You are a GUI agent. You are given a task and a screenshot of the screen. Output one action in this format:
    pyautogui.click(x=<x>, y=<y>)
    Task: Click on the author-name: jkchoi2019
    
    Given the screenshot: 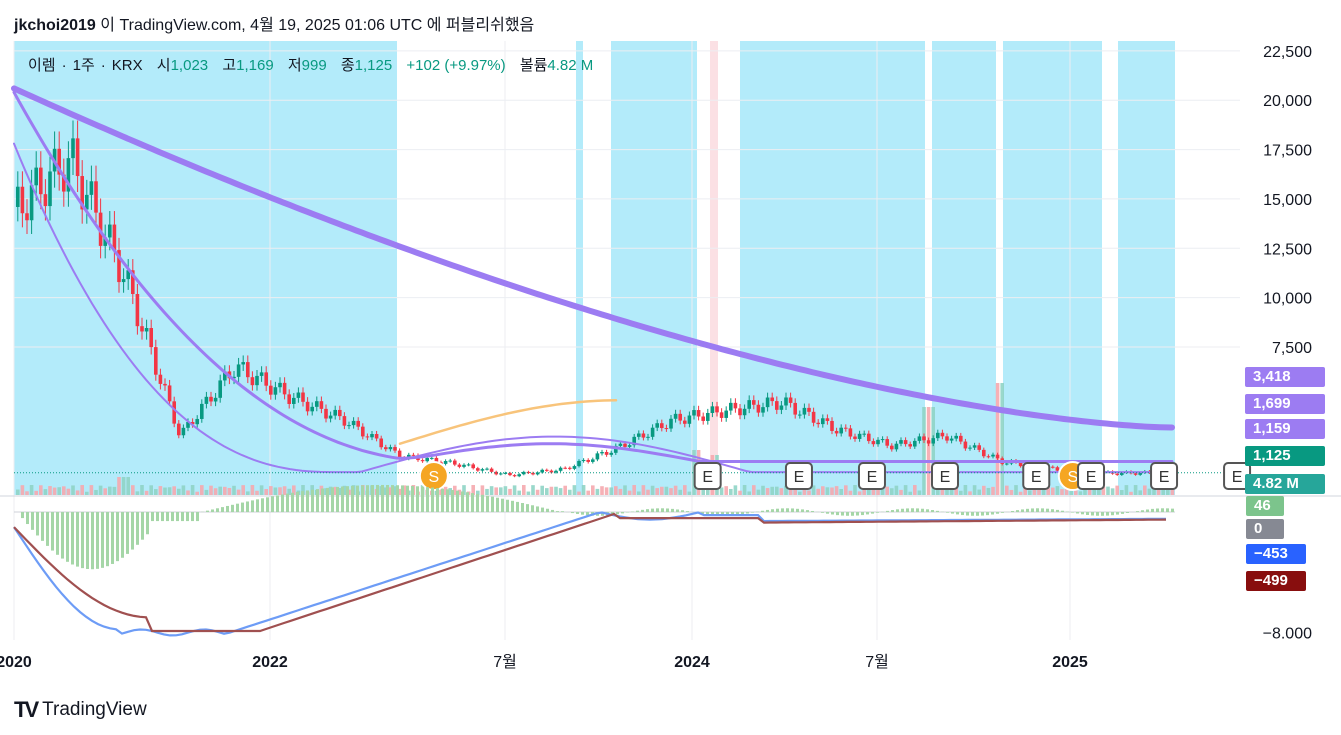 What is the action you would take?
    pyautogui.click(x=55, y=25)
    